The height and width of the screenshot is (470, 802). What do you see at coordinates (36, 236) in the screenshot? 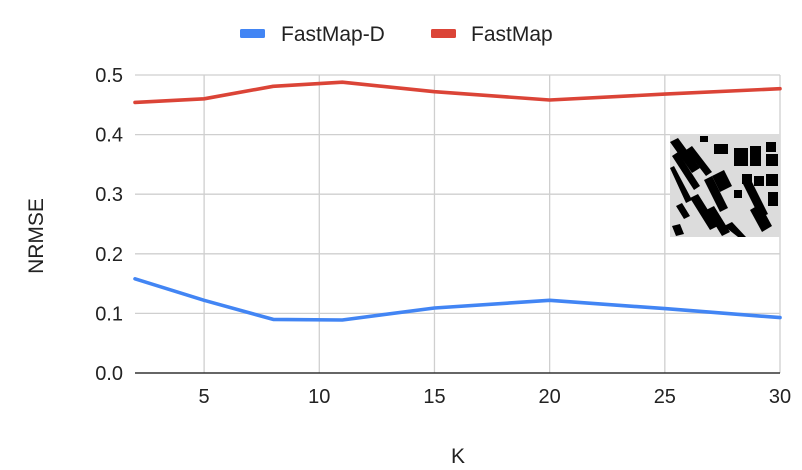
I see `y-axis-title: NRMSE` at bounding box center [36, 236].